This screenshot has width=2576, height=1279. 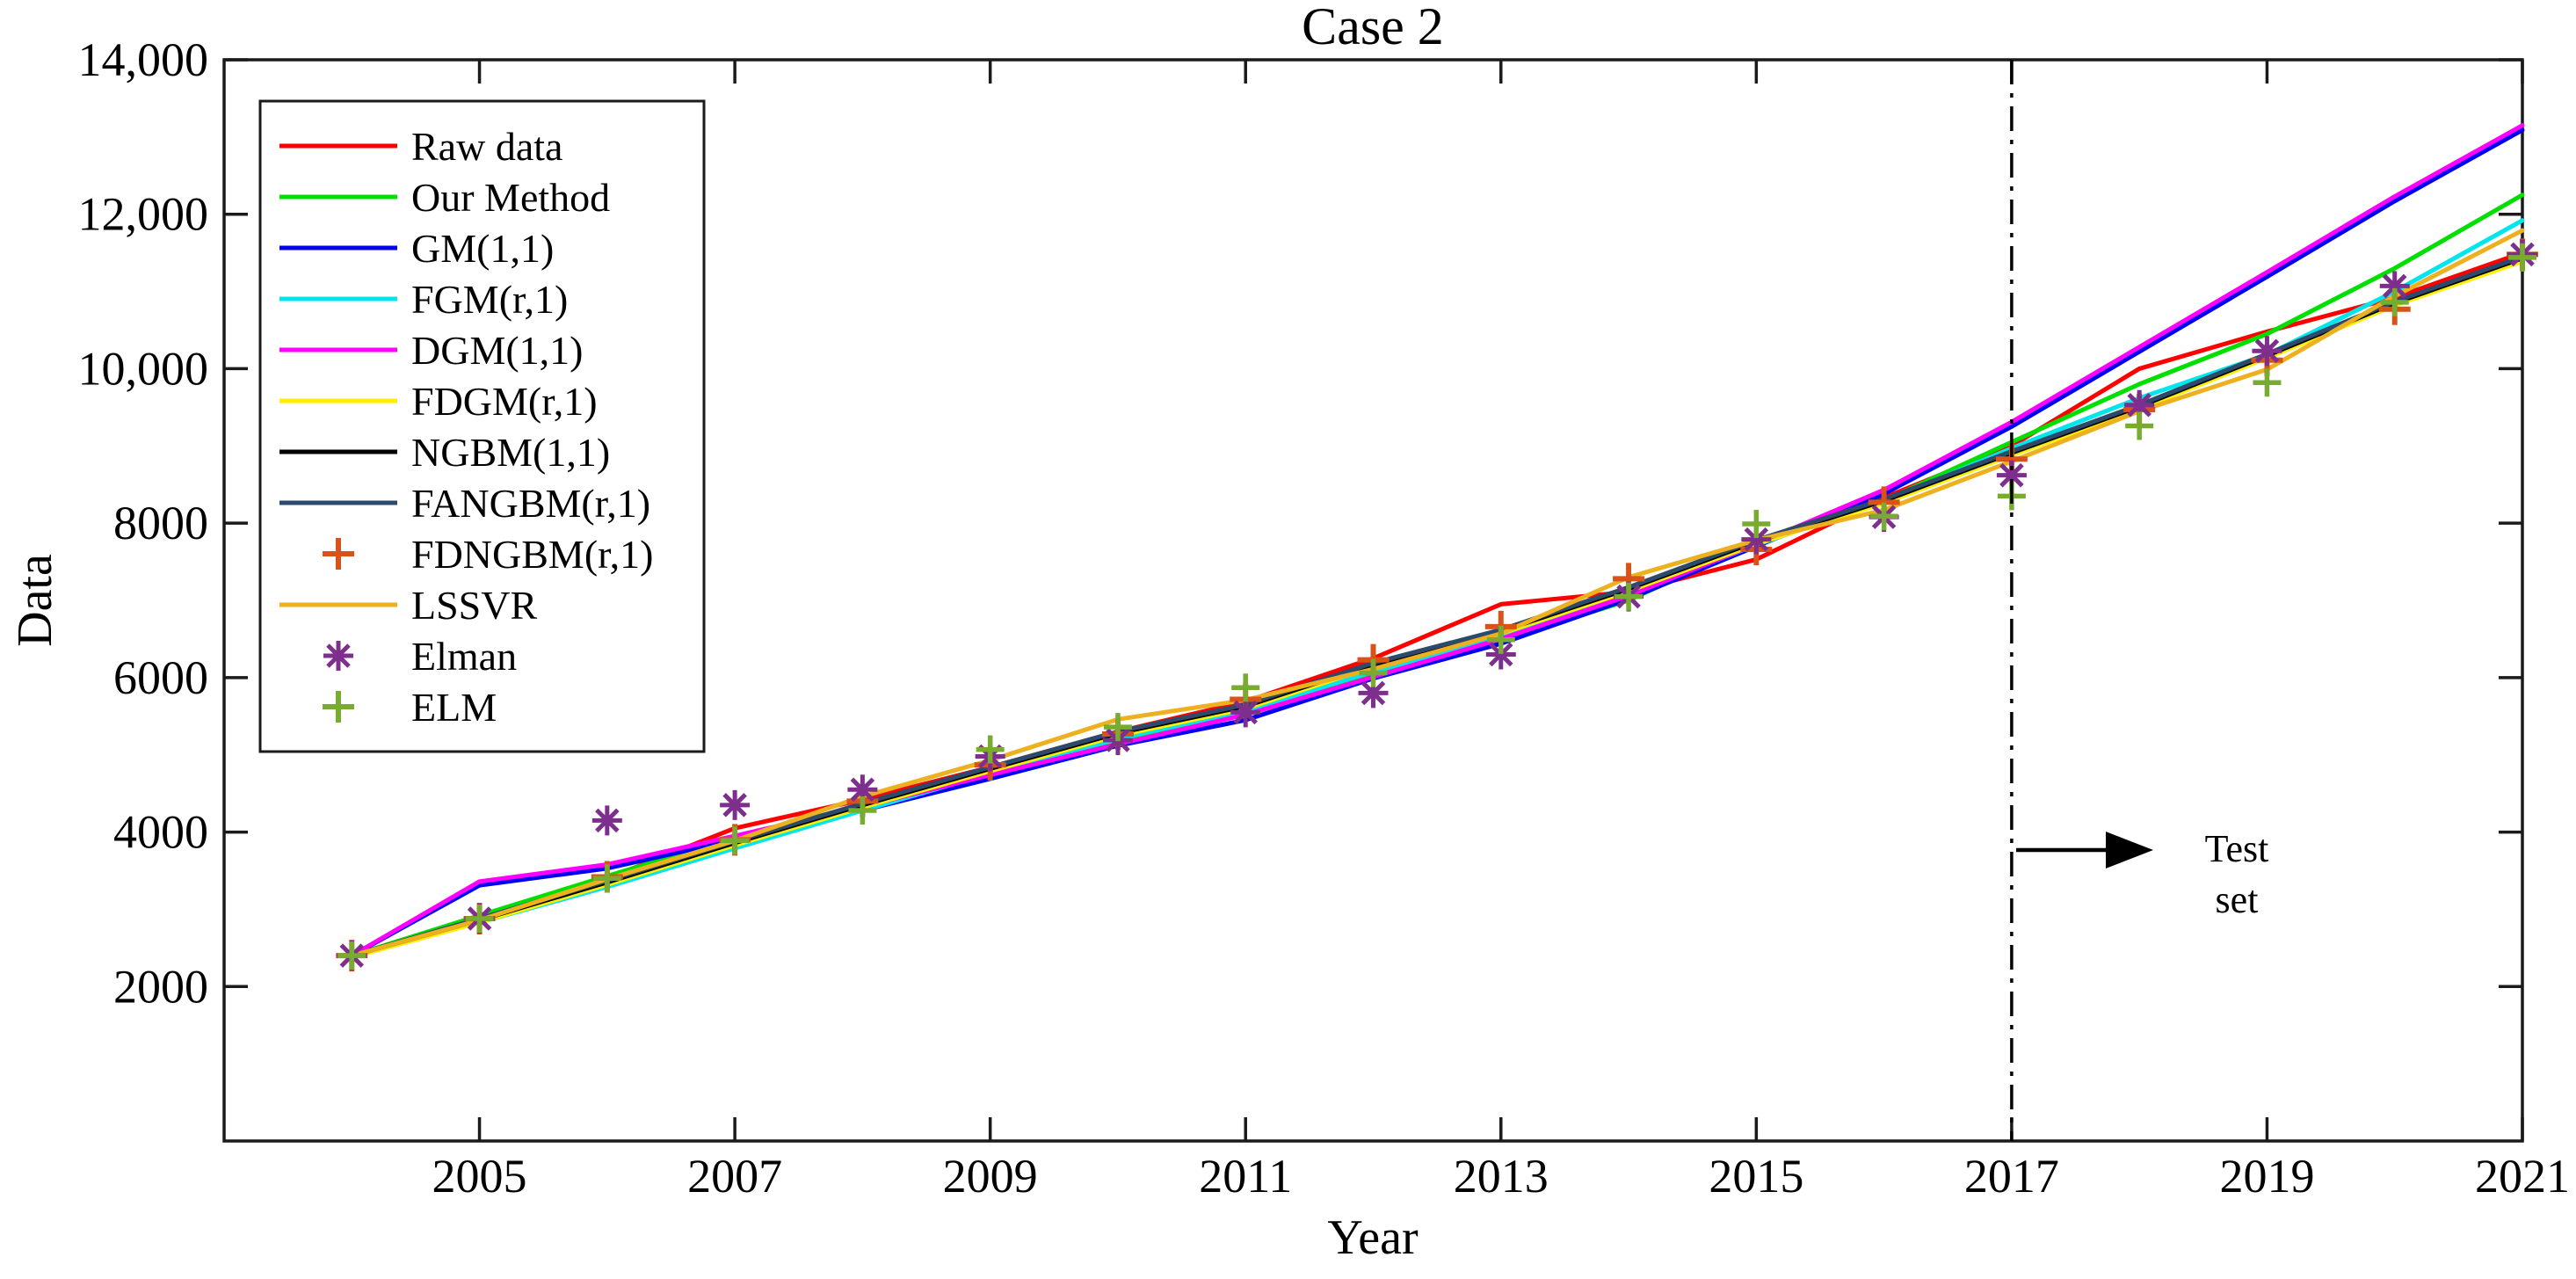 I want to click on legend-box, so click(x=482, y=426).